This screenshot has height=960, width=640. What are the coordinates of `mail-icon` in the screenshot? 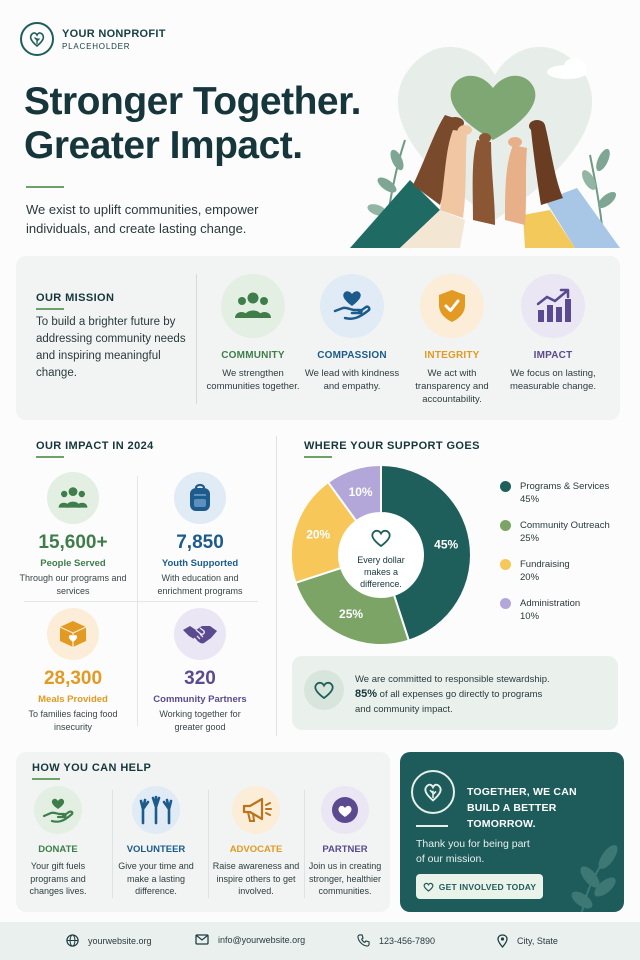 It's located at (202, 939).